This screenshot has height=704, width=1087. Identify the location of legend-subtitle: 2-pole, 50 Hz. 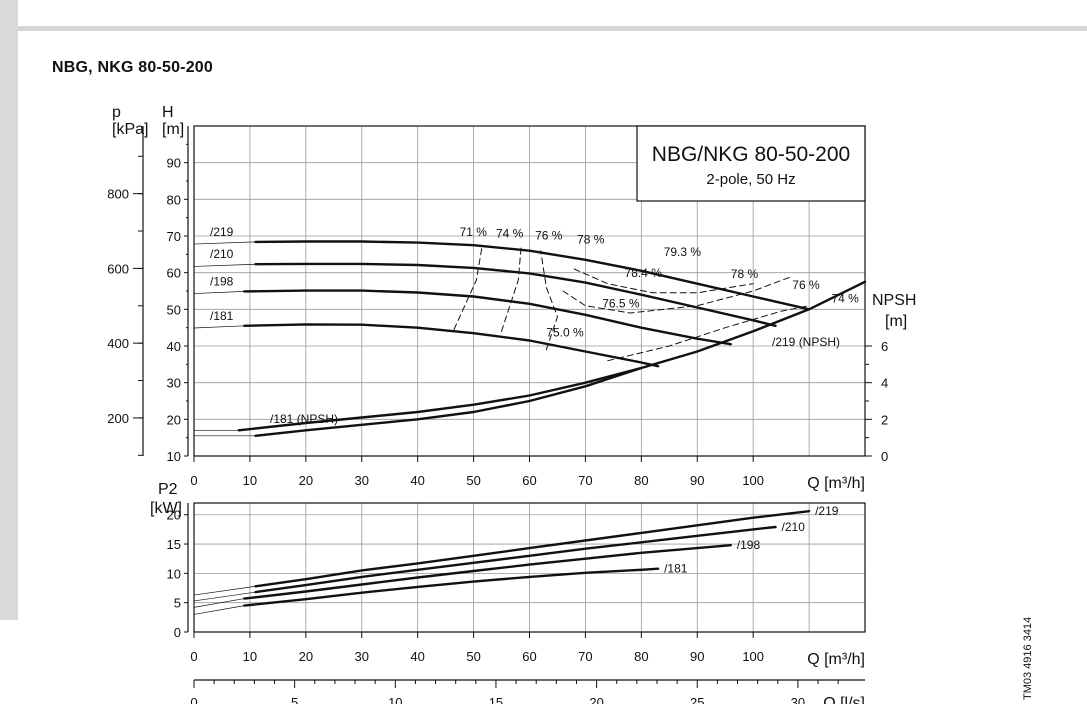
(750, 179).